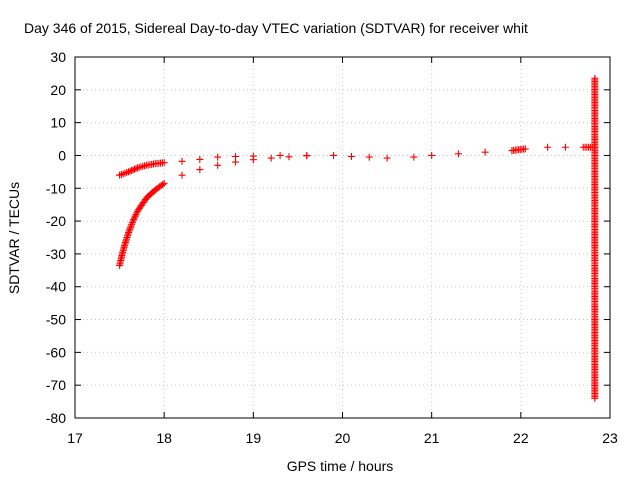  I want to click on x-tick-label: 18, so click(164, 438).